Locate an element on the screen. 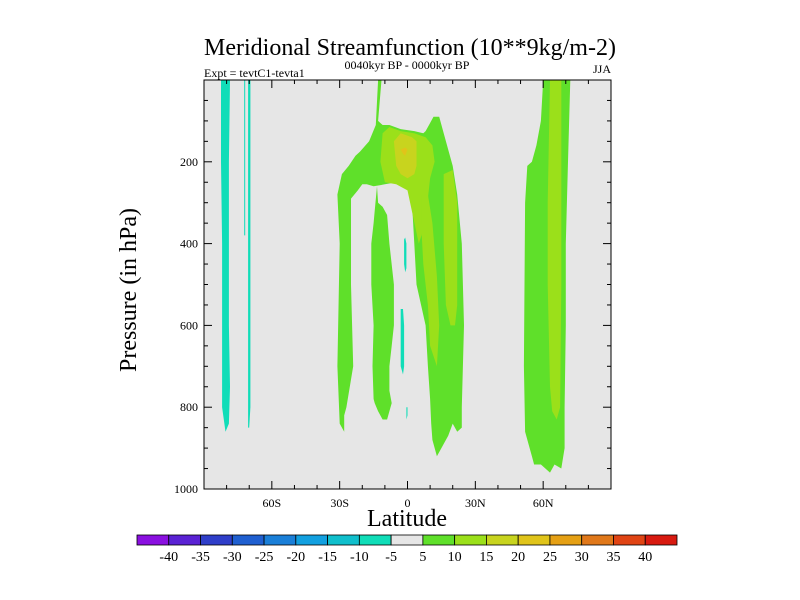 This screenshot has width=800, height=600. chart-title: Meridional Streamfunction (10**9kg/m-2) is located at coordinates (410, 48).